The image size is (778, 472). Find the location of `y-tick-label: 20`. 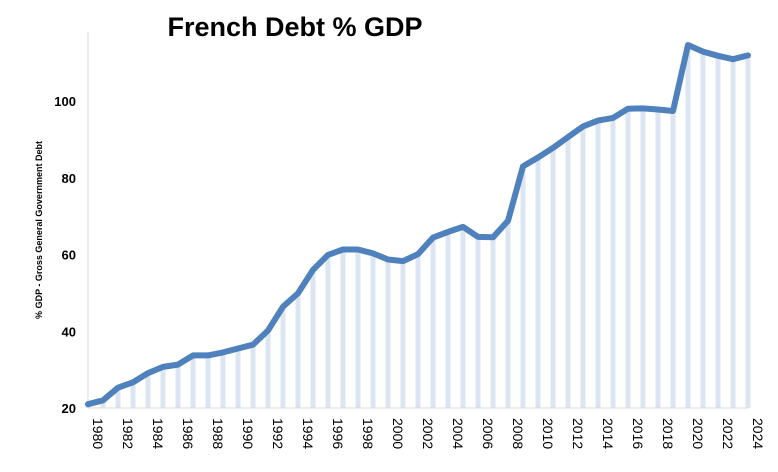

y-tick-label: 20 is located at coordinates (69, 408).